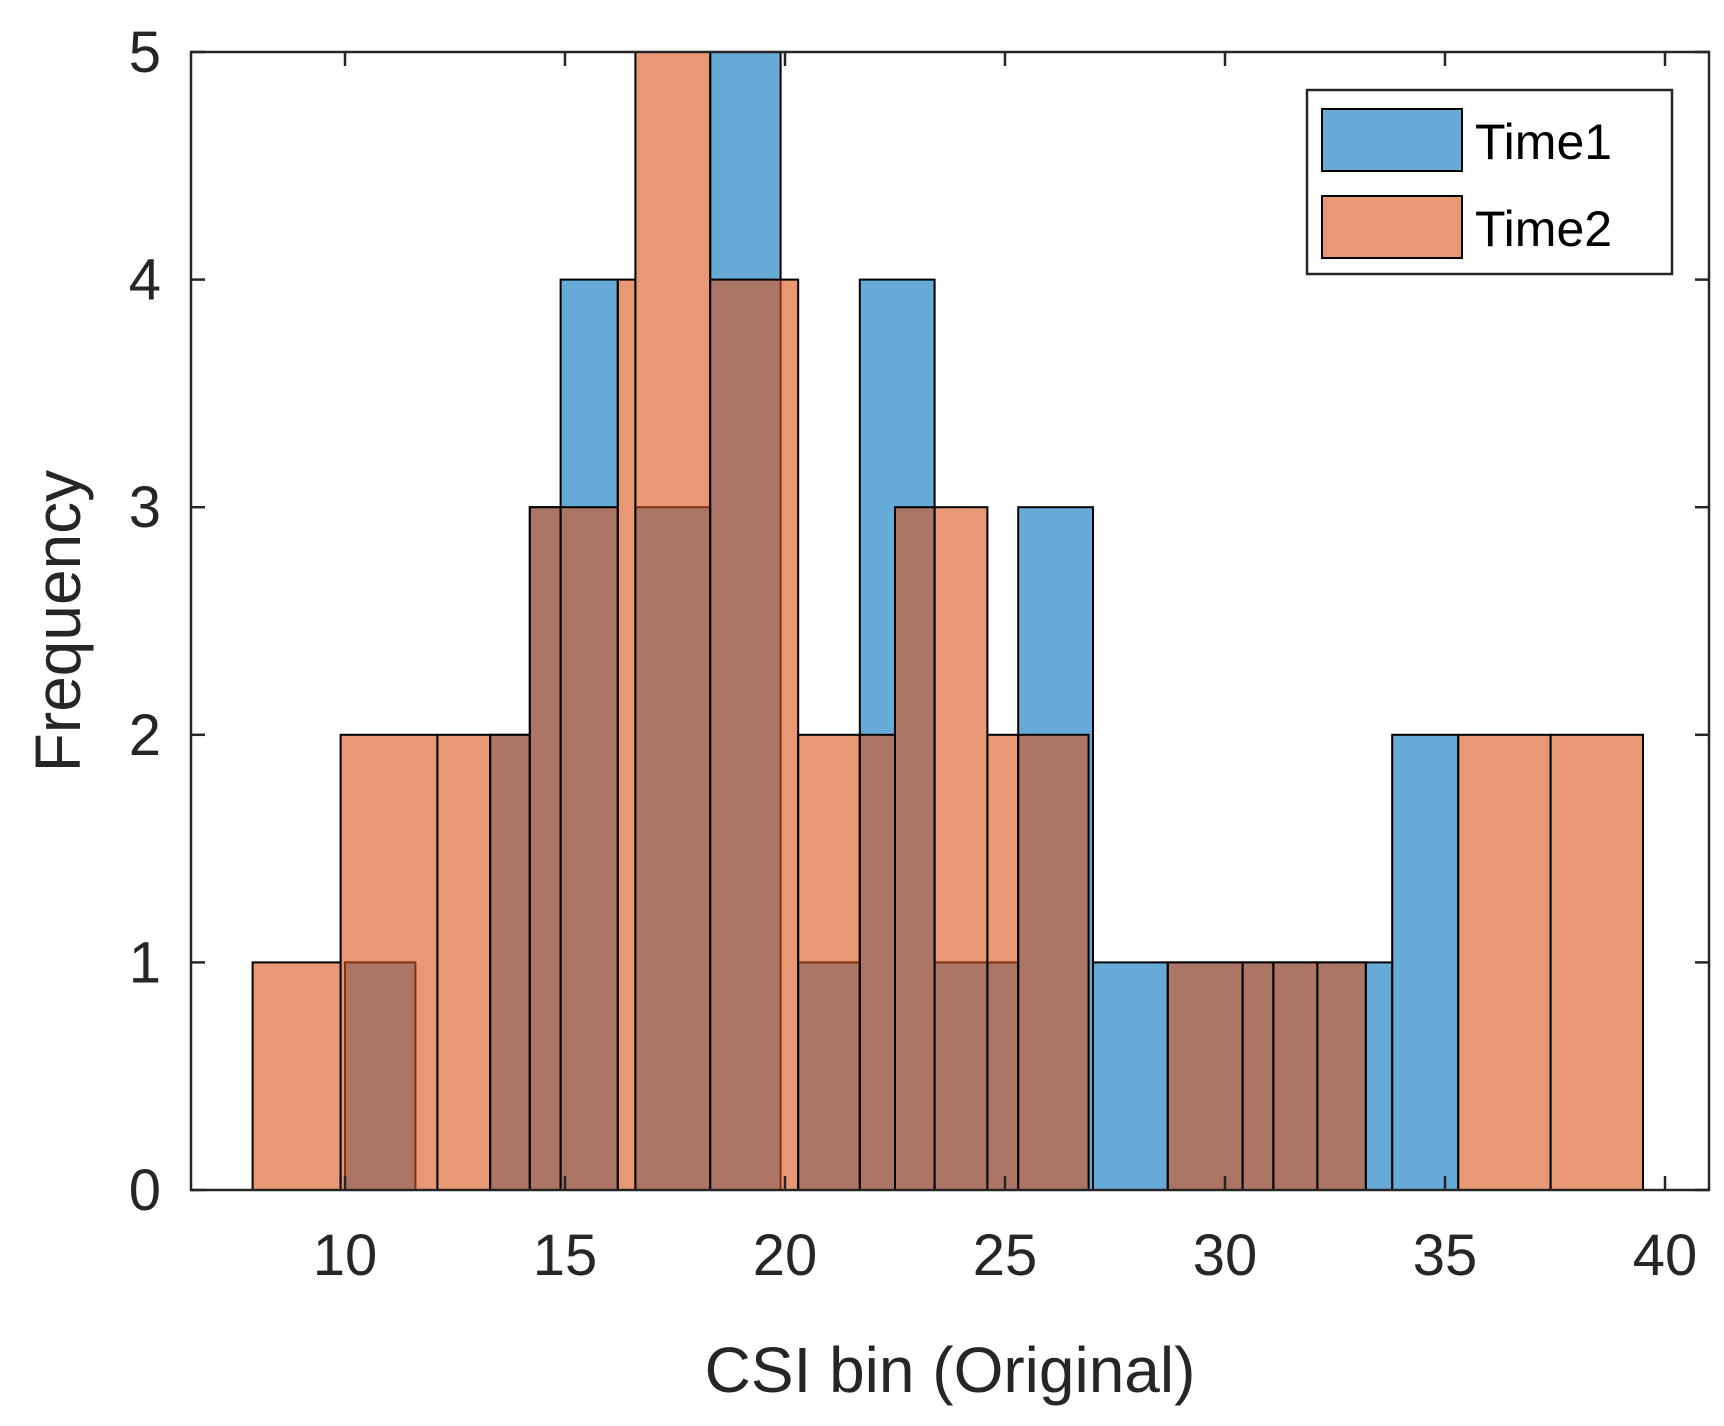  Describe the element at coordinates (145, 962) in the screenshot. I see `y-tick-label-1: 1` at that location.